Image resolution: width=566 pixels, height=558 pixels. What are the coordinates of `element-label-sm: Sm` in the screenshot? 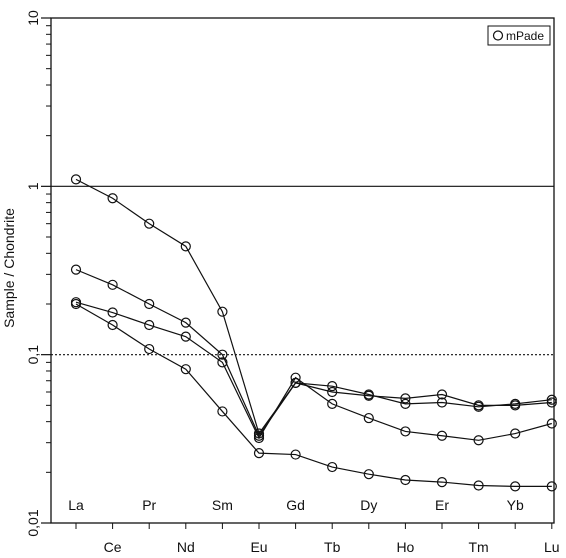 It's located at (222, 505).